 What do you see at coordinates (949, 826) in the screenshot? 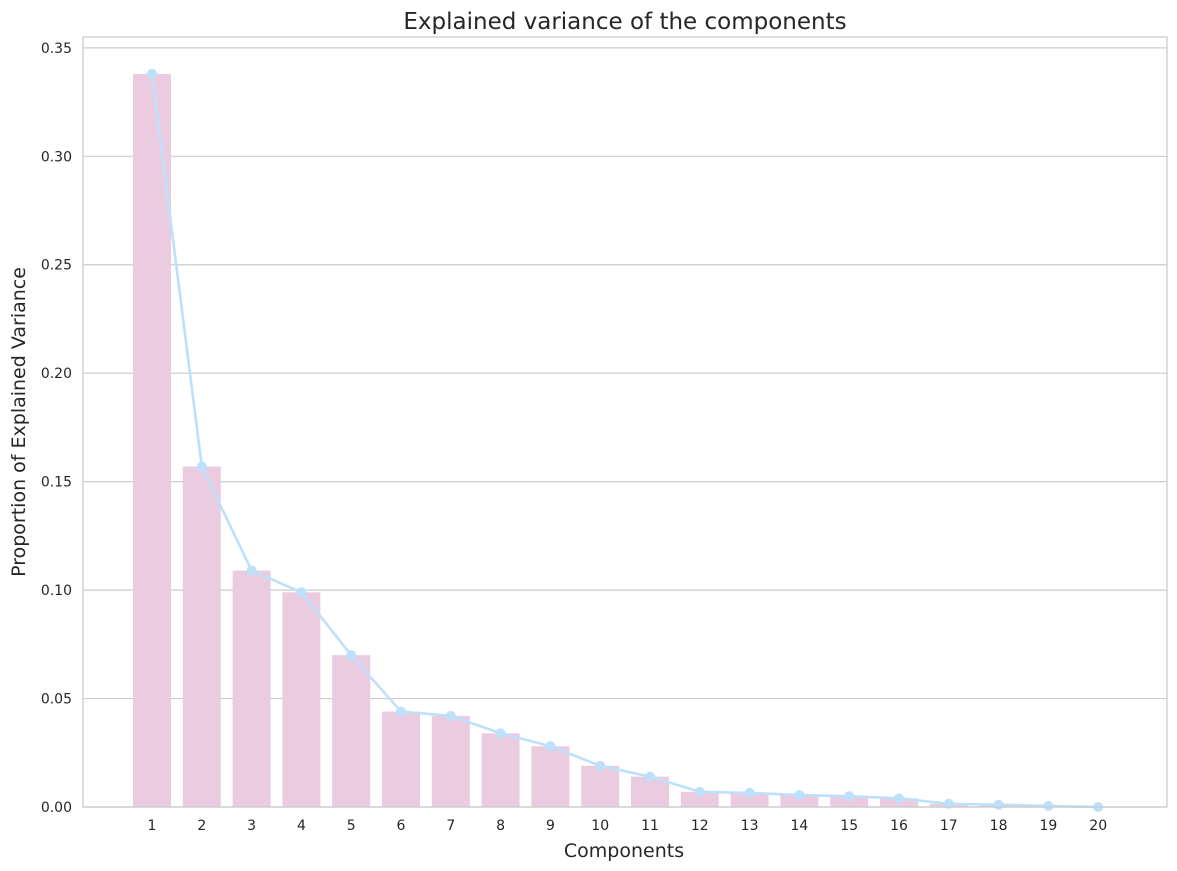
I see `x-tick-label: 17` at bounding box center [949, 826].